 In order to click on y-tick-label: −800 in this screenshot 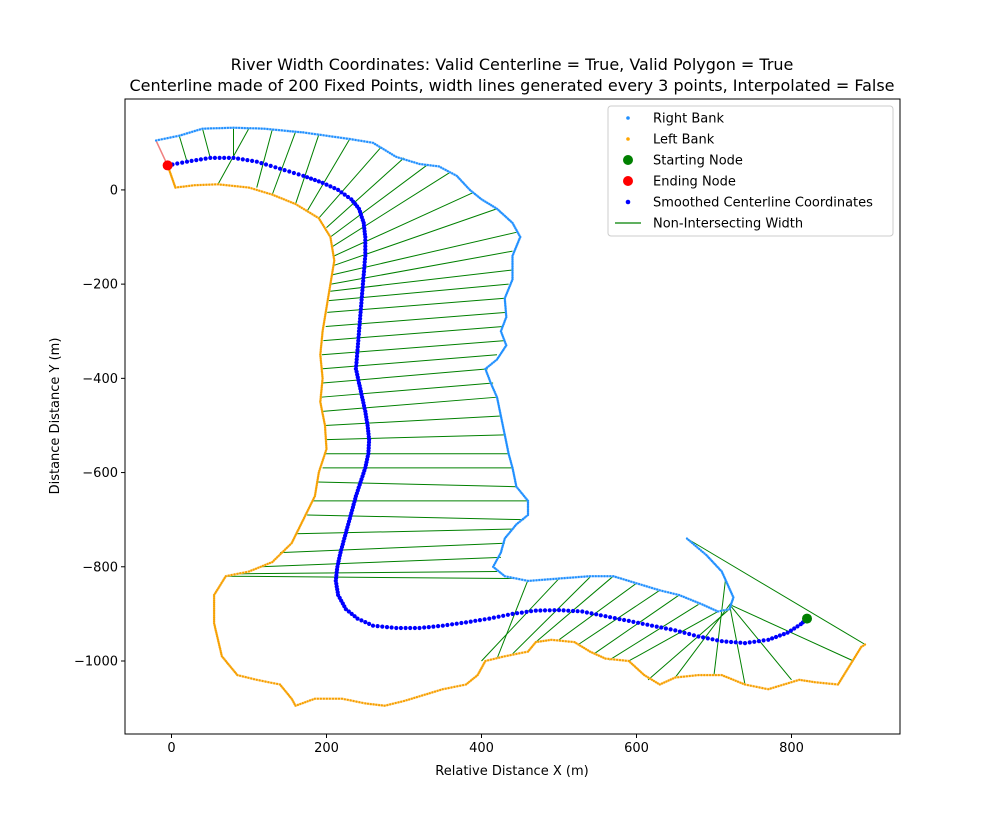, I will do `click(100, 567)`.